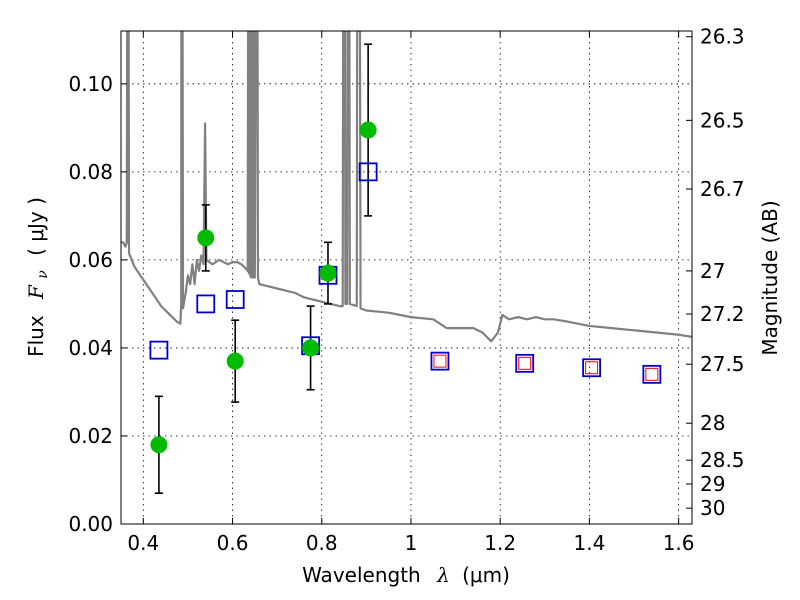  Describe the element at coordinates (443, 575) in the screenshot. I see `x-axis-label-symbol: λ` at that location.